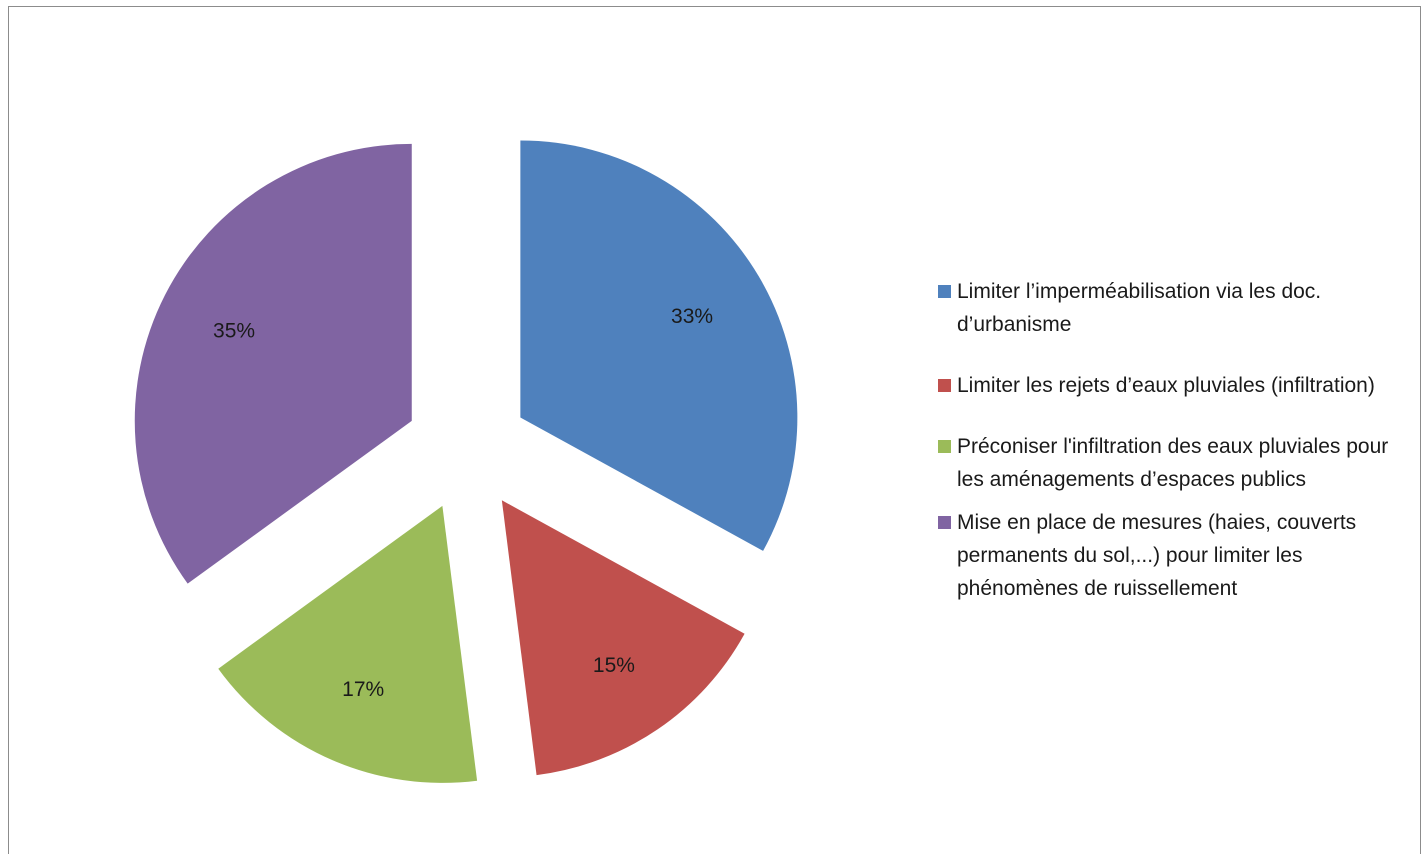 This screenshot has height=856, width=1423. Describe the element at coordinates (692, 316) in the screenshot. I see `slice-value-label-1: 33%` at that location.